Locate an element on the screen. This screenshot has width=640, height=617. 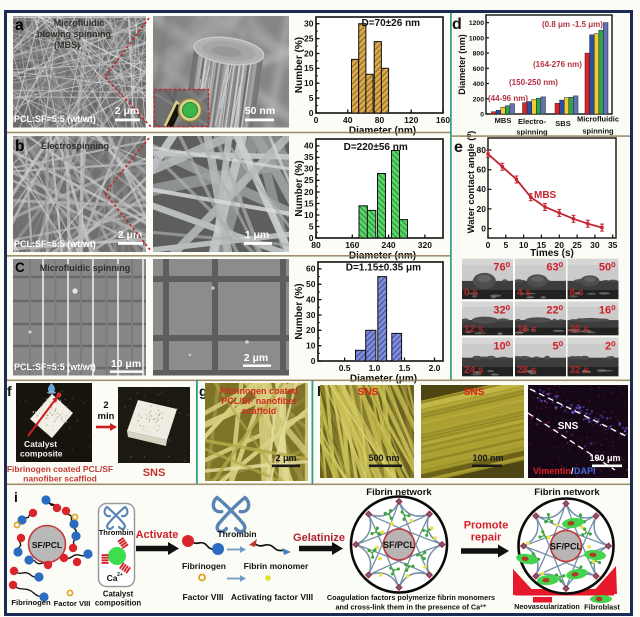
svg-text: C is located at coordinates (20, 267).